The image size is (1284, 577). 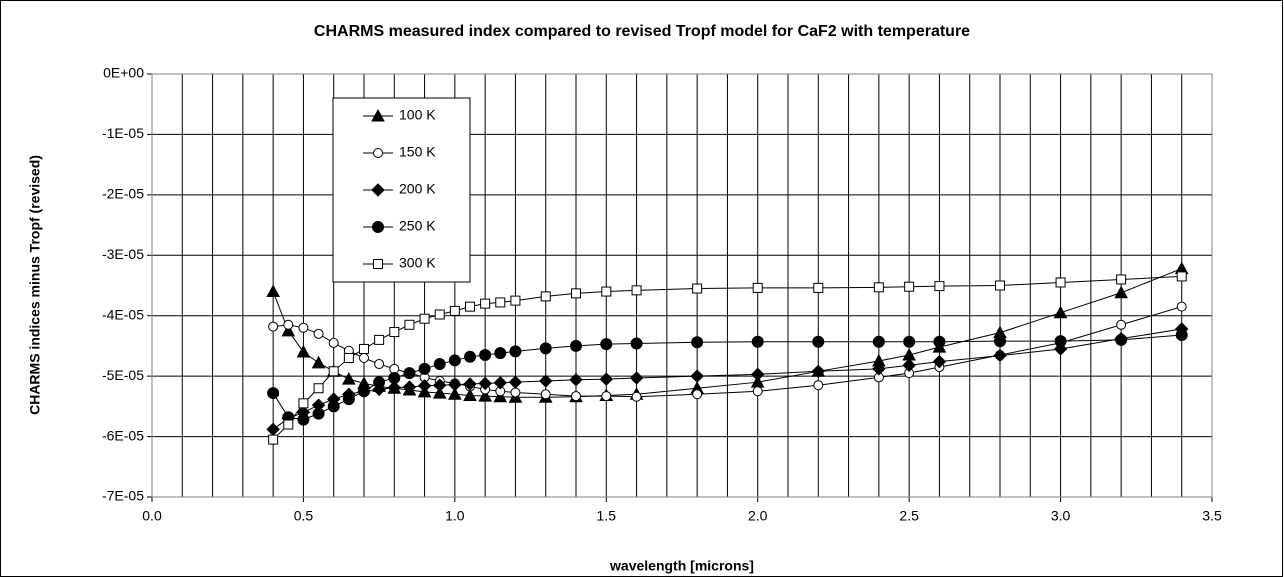 What do you see at coordinates (123, 73) in the screenshot?
I see `y-tick-label: 0E+00` at bounding box center [123, 73].